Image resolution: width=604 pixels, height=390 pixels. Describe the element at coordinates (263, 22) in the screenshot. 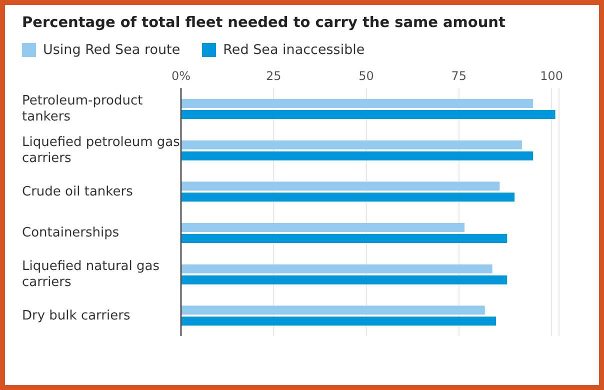

I see `chart-title: Percentage of total fleet needed to carry the same amount` at that location.